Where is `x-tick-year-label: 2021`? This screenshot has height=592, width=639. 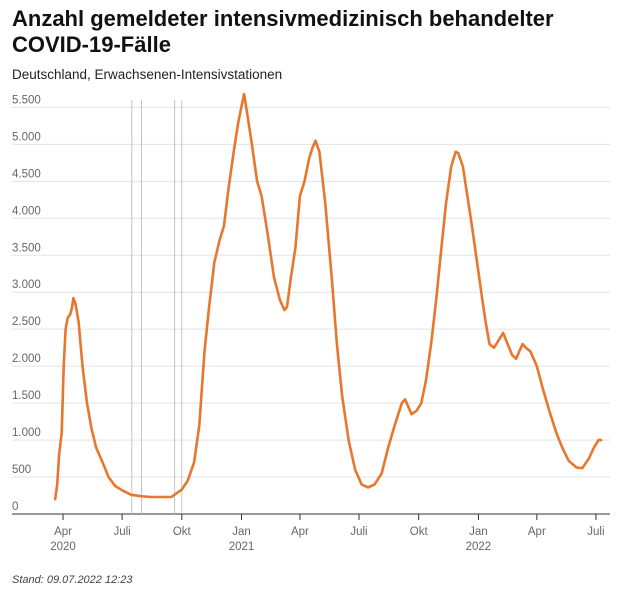
x-tick-year-label: 2021 is located at coordinates (242, 547).